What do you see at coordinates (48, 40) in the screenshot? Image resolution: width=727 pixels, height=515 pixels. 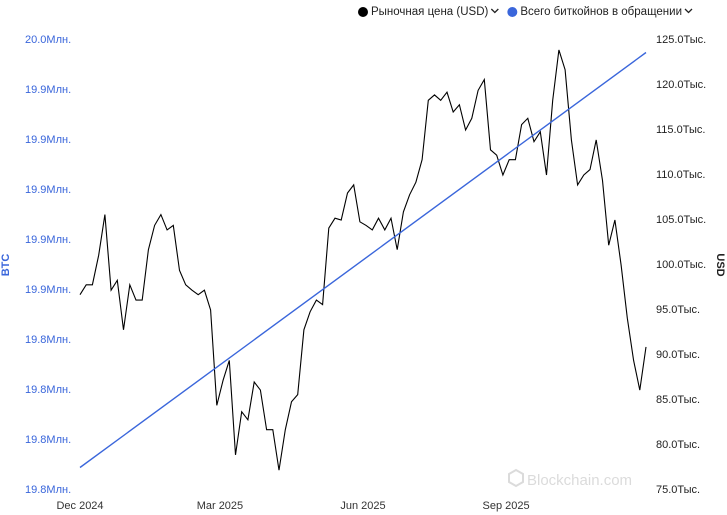 I see `y-tick-label: 20.0Млн.` at bounding box center [48, 40].